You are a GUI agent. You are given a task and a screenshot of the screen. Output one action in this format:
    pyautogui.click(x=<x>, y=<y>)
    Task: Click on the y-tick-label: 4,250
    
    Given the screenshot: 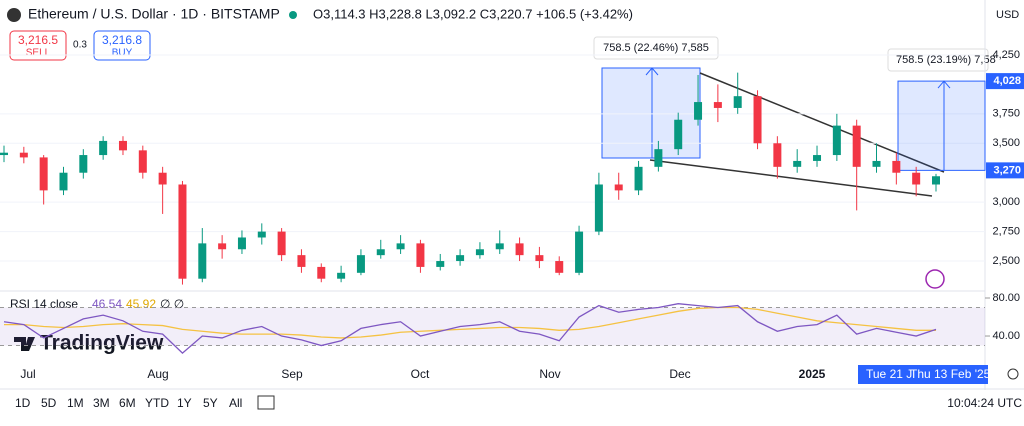 What is the action you would take?
    pyautogui.click(x=1006, y=55)
    